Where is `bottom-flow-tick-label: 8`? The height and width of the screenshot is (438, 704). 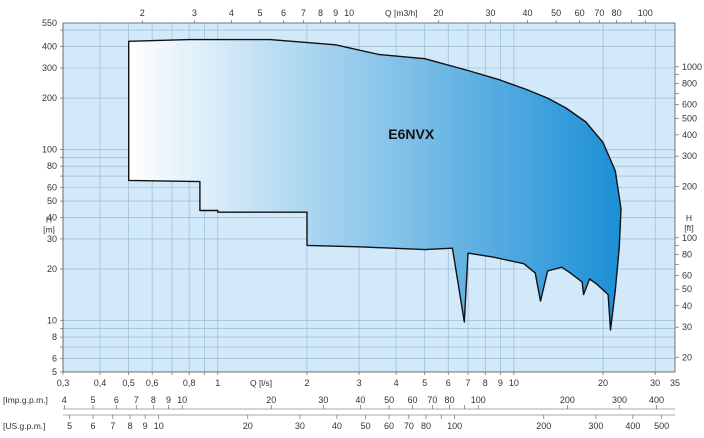 bottom-flow-tick-label: 8 is located at coordinates (485, 383).